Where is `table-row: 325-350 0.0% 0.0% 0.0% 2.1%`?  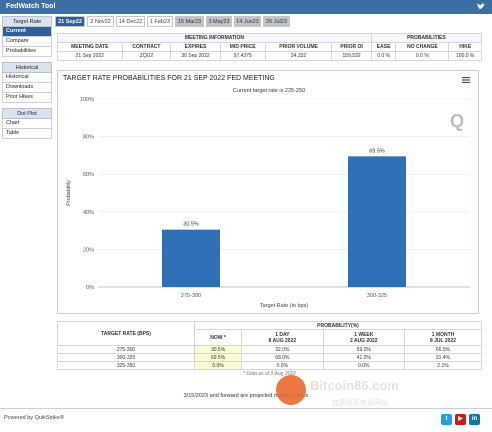
table-row: 325-350 0.0% 0.0% 0.0% 2.1% is located at coordinates (270, 365).